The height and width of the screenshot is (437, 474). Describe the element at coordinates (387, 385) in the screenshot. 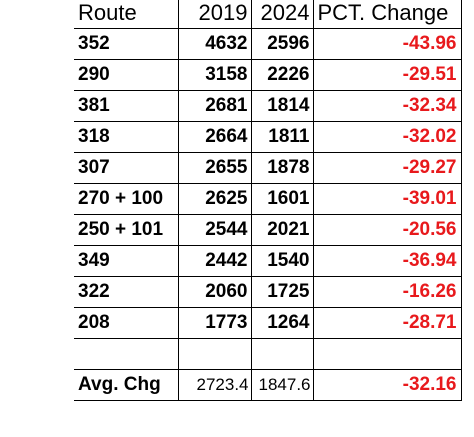

I see `average-pct-change-cell: -32.16` at that location.